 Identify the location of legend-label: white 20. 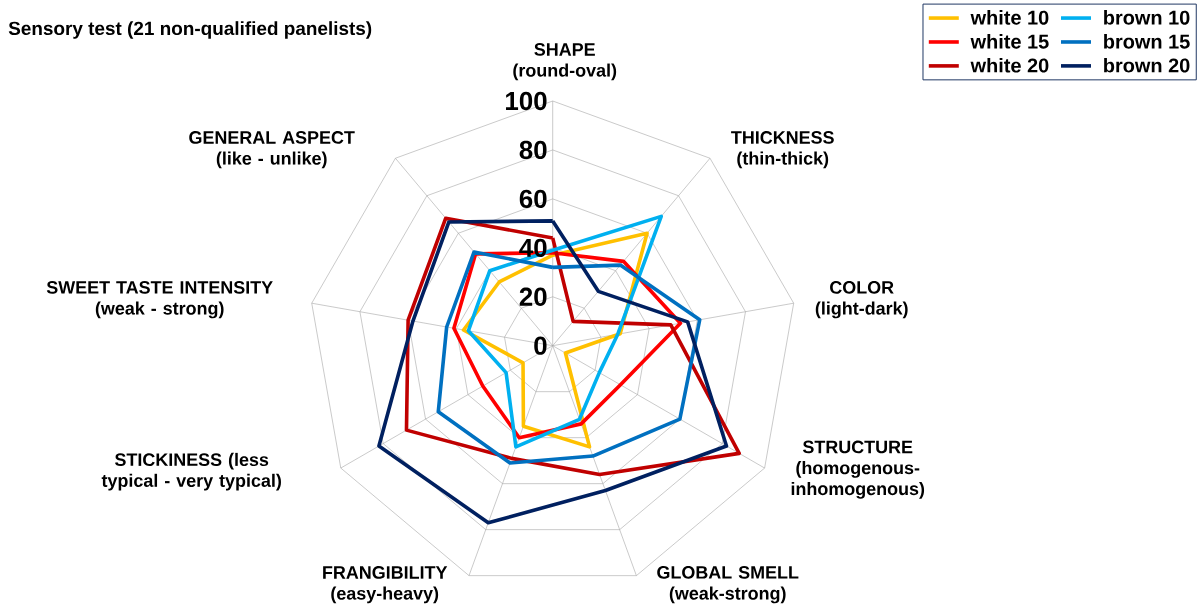
(1009, 65).